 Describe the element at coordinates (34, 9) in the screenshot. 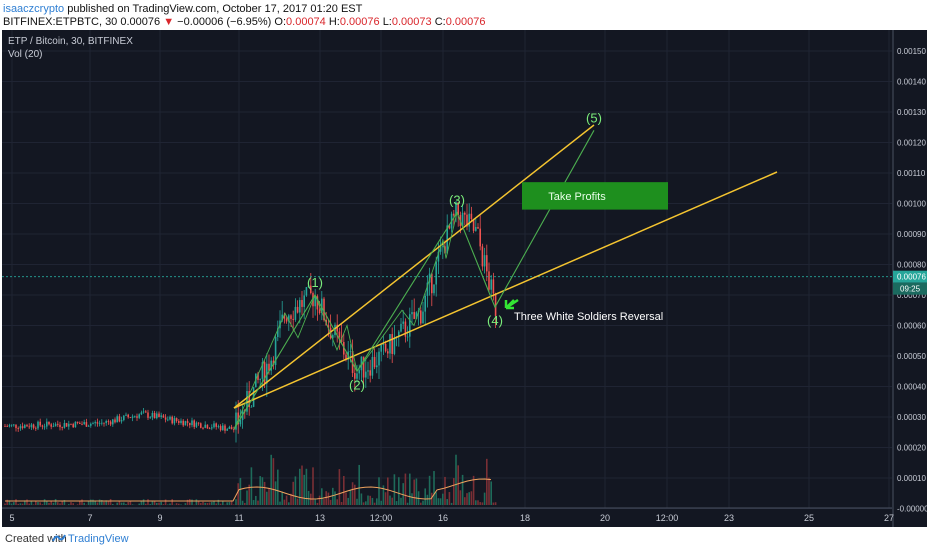

I see `author-link: isaaczcrypto` at that location.